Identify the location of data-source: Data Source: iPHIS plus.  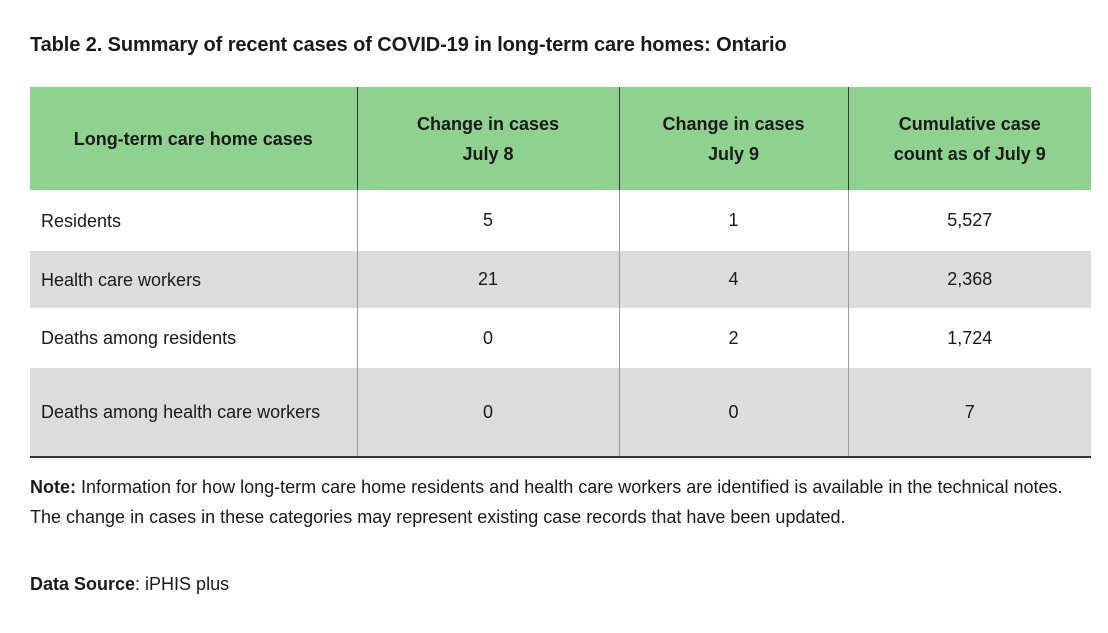
(129, 584).